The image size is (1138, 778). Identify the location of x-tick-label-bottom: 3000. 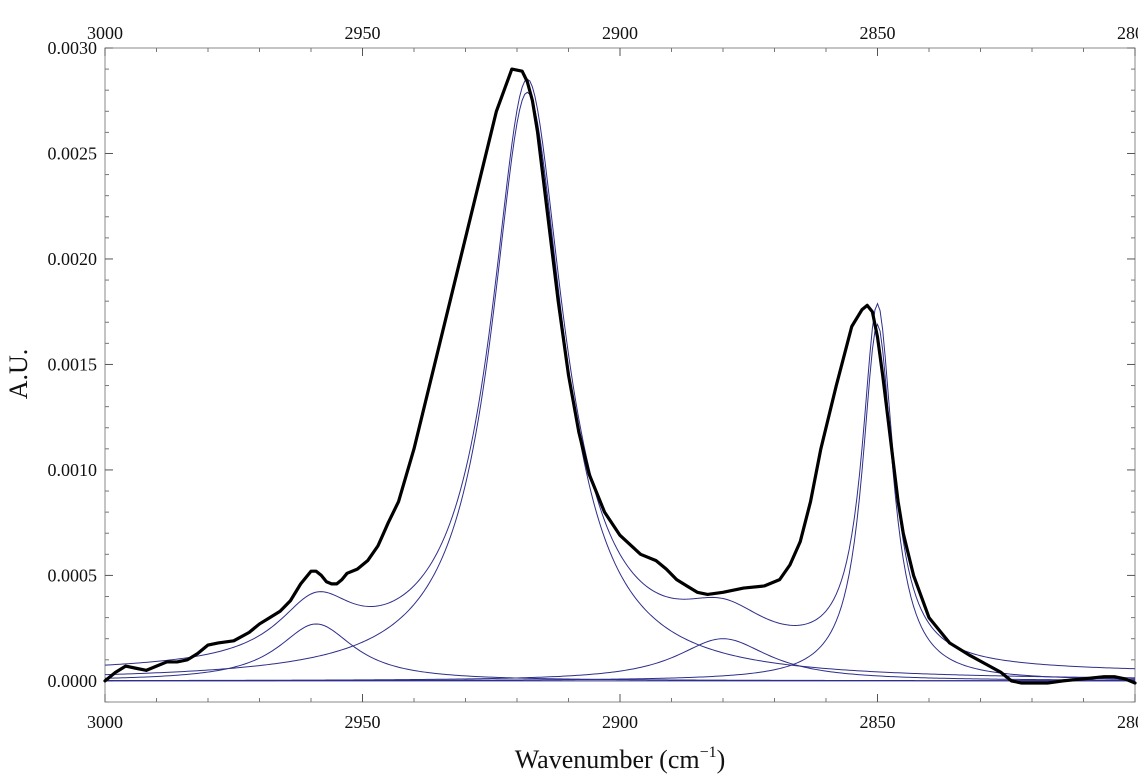
(105, 722).